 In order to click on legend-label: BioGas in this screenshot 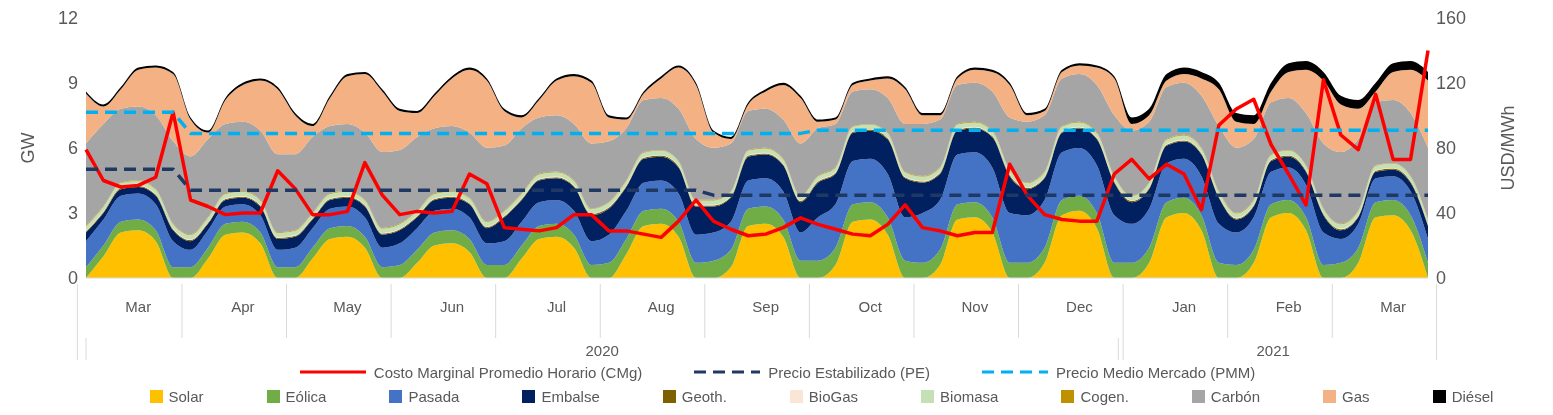, I will do `click(833, 396)`.